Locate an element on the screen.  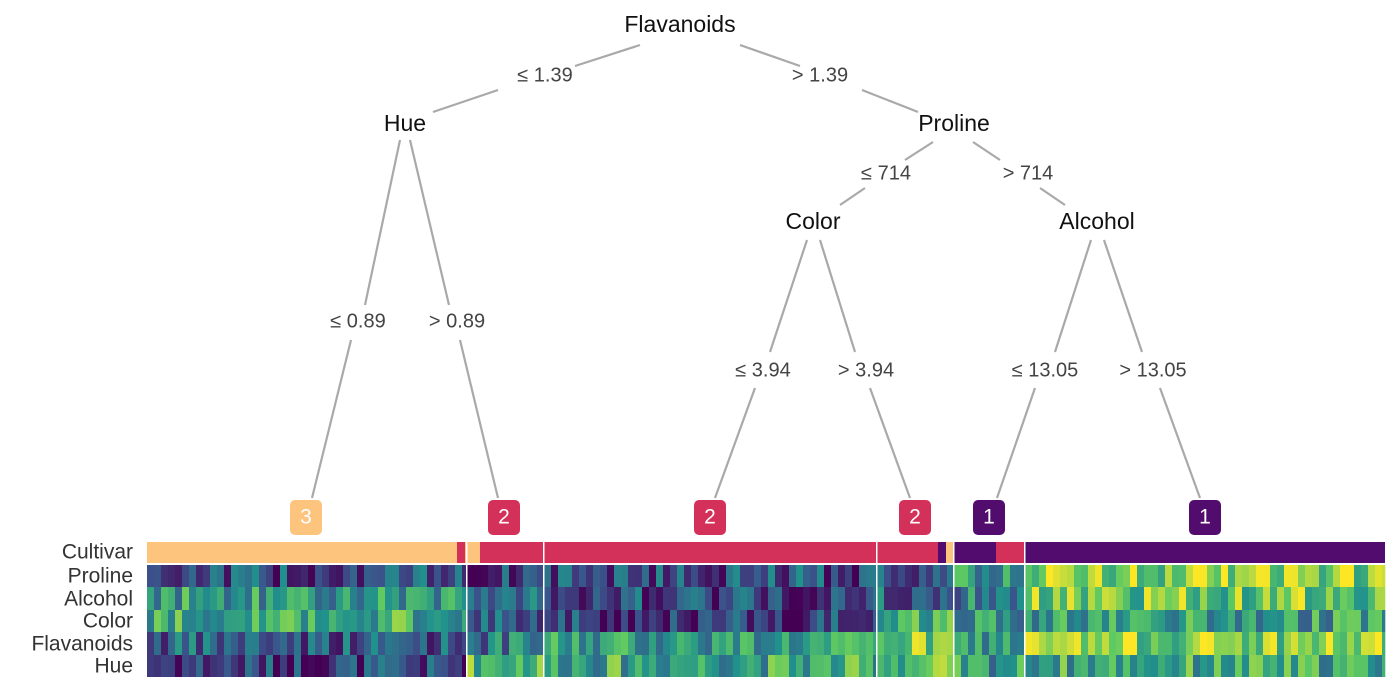
node-alcohol-label: Alcohol is located at coordinates (1096, 221).